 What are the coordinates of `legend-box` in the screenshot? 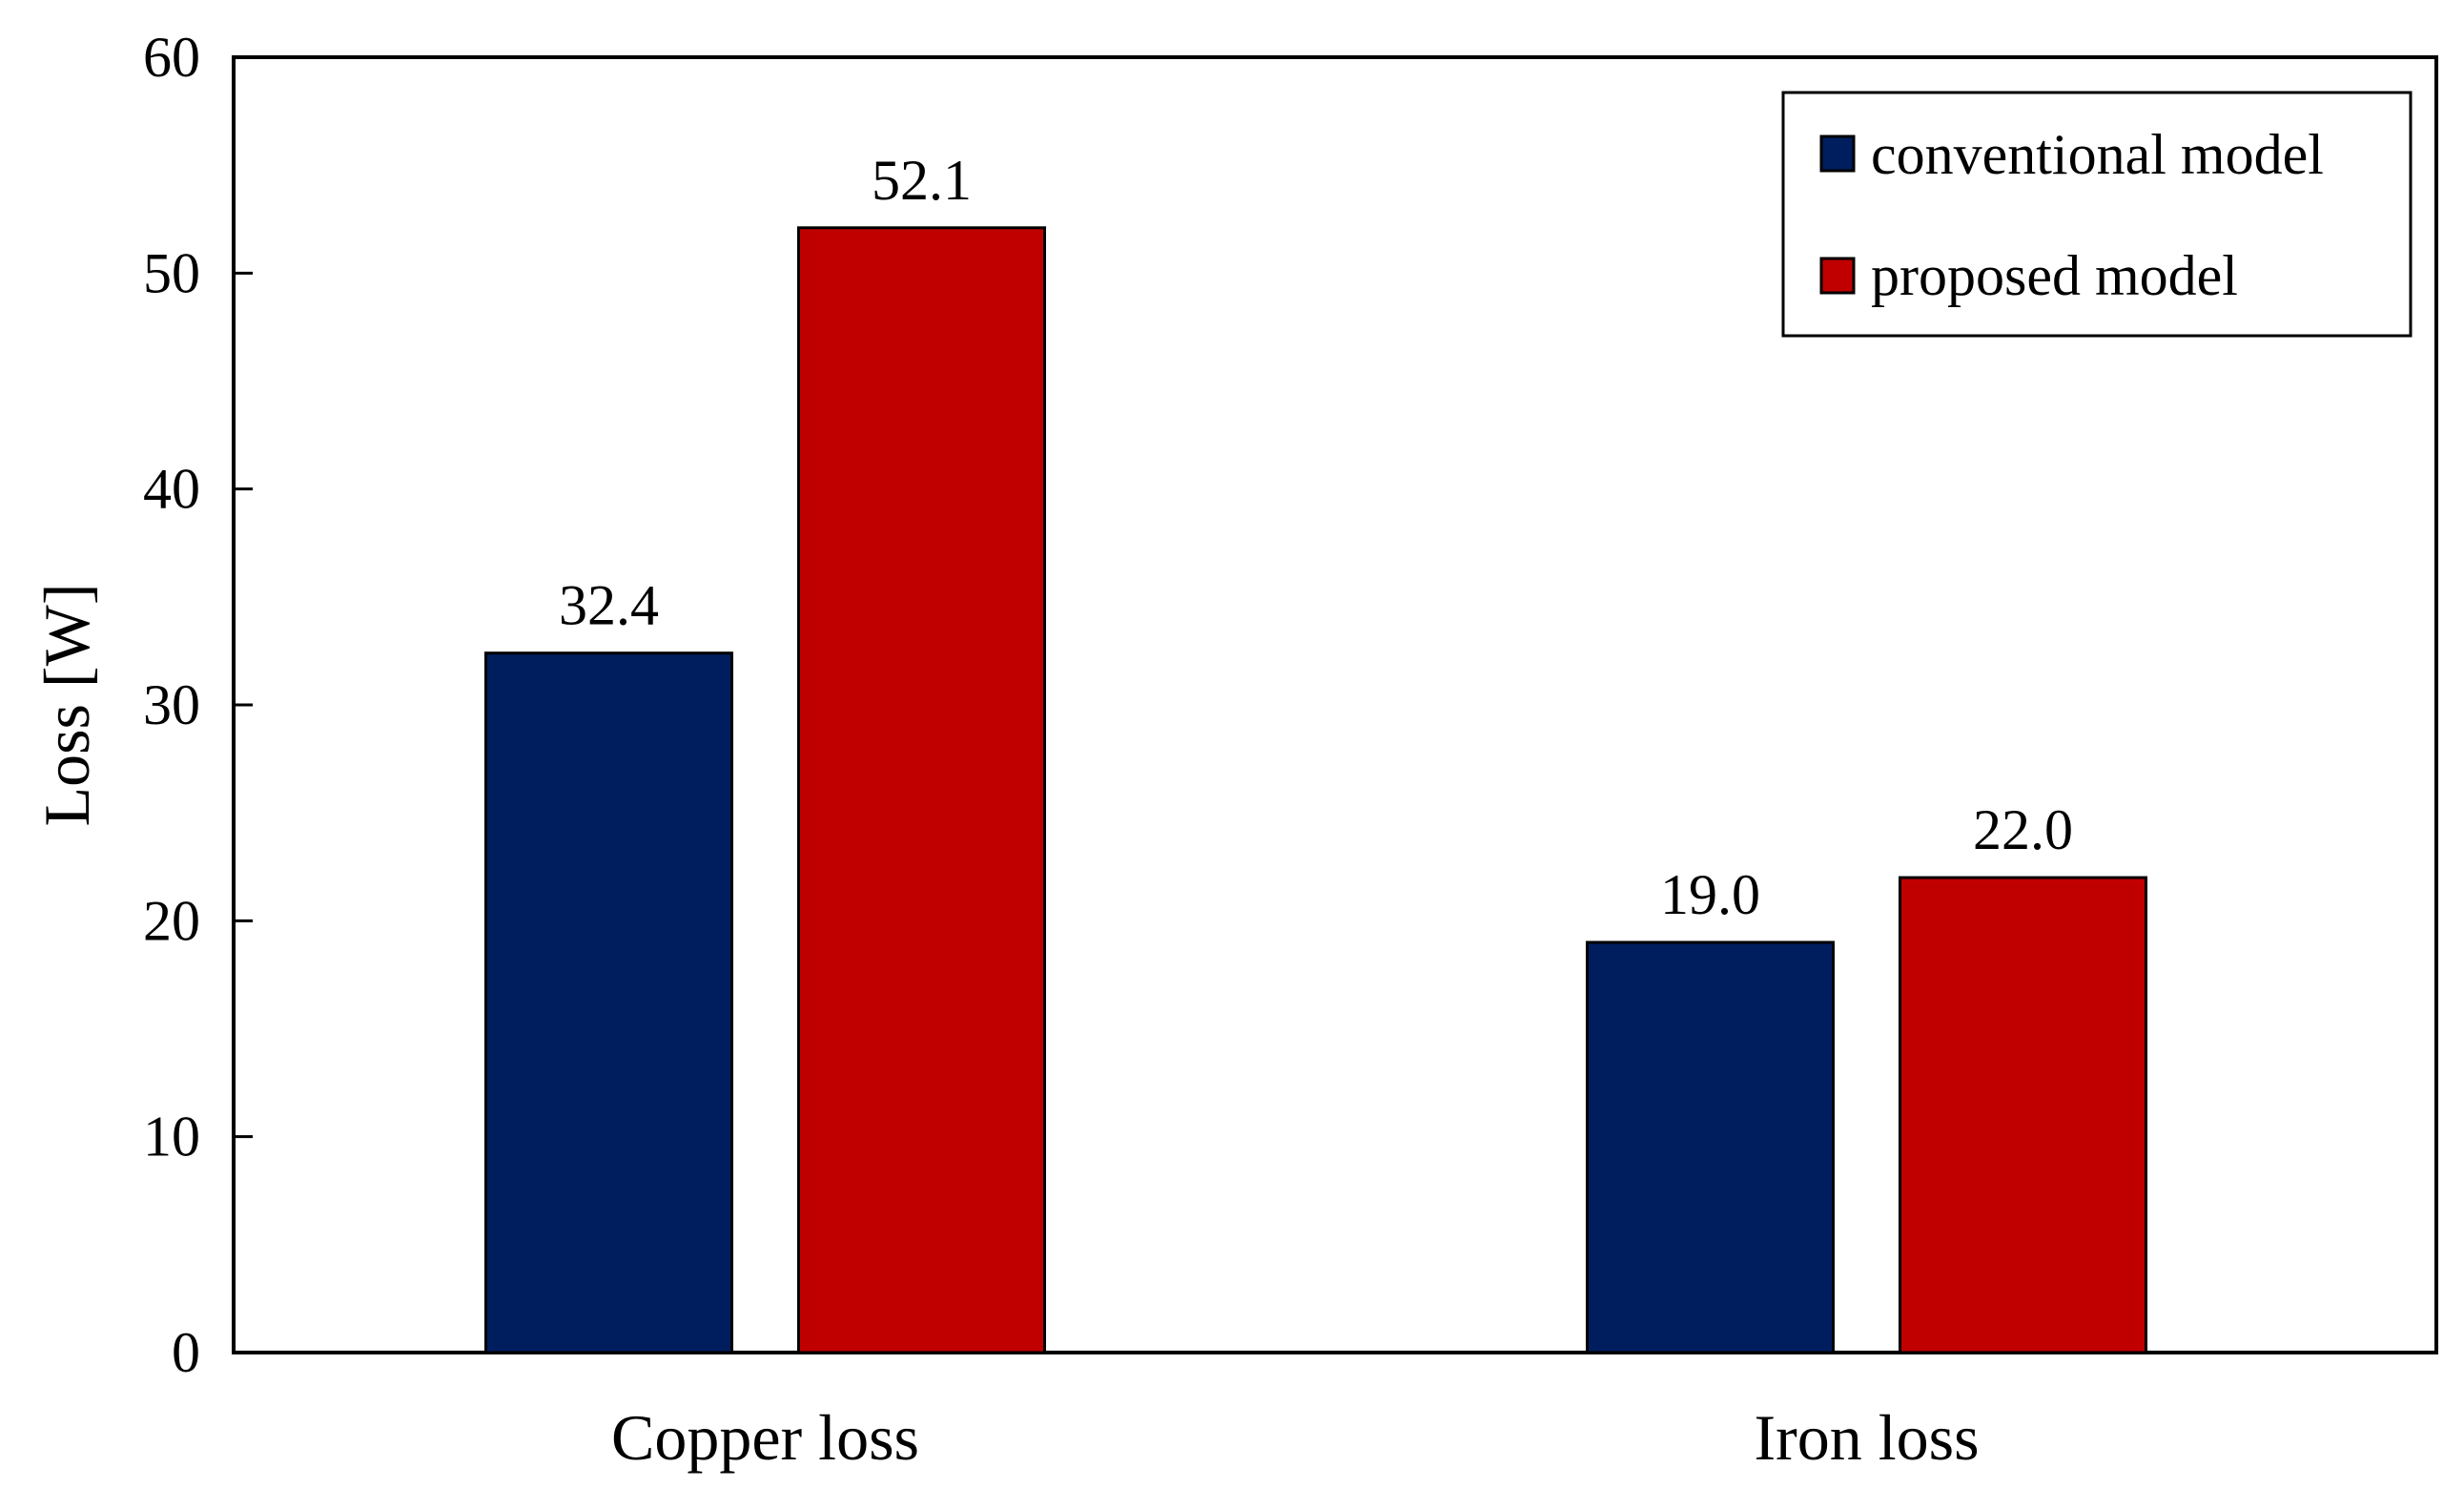 It's located at (2097, 214).